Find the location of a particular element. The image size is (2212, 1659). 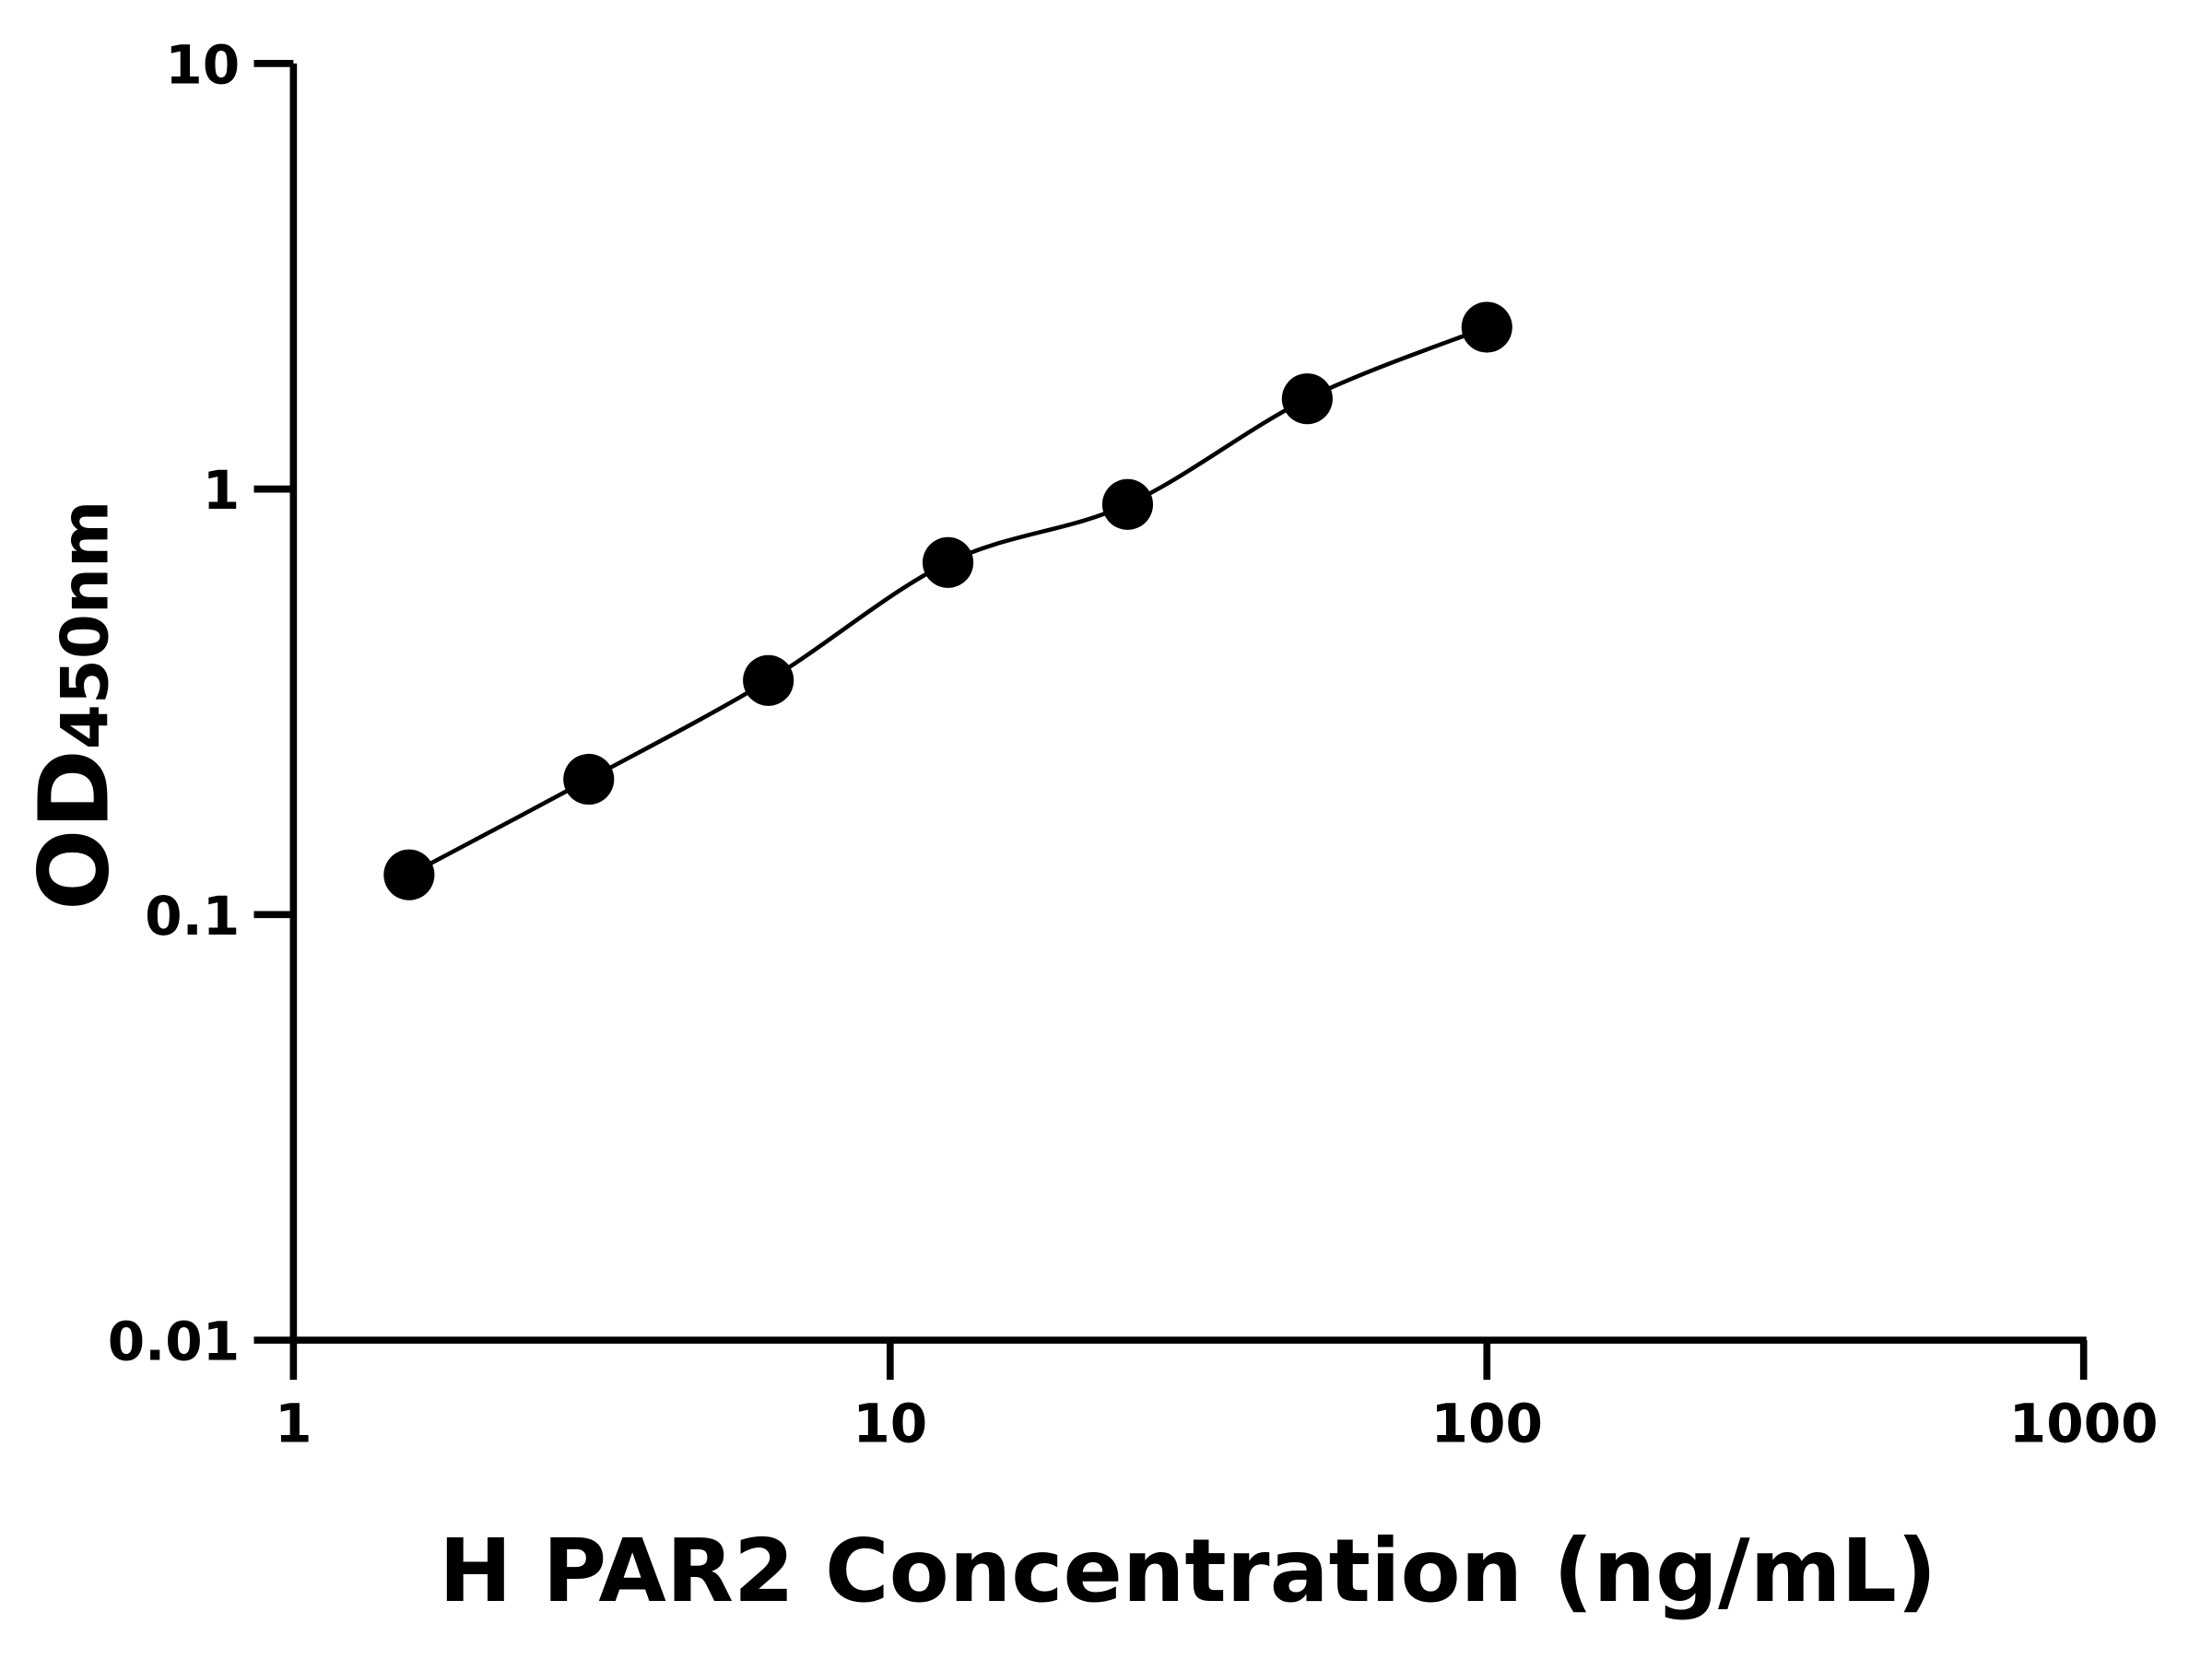

x-axis-label: H PAR2 Concentration (ng/mL) is located at coordinates (1187, 1571).